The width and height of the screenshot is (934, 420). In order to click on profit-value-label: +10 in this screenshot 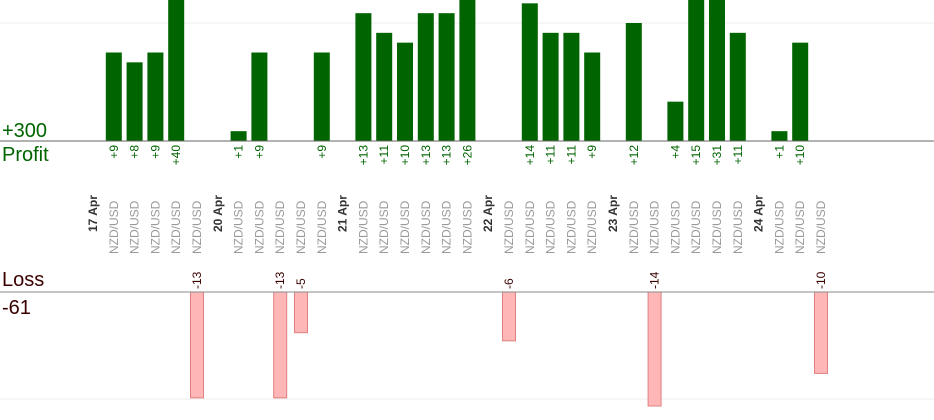, I will do `click(800, 155)`.